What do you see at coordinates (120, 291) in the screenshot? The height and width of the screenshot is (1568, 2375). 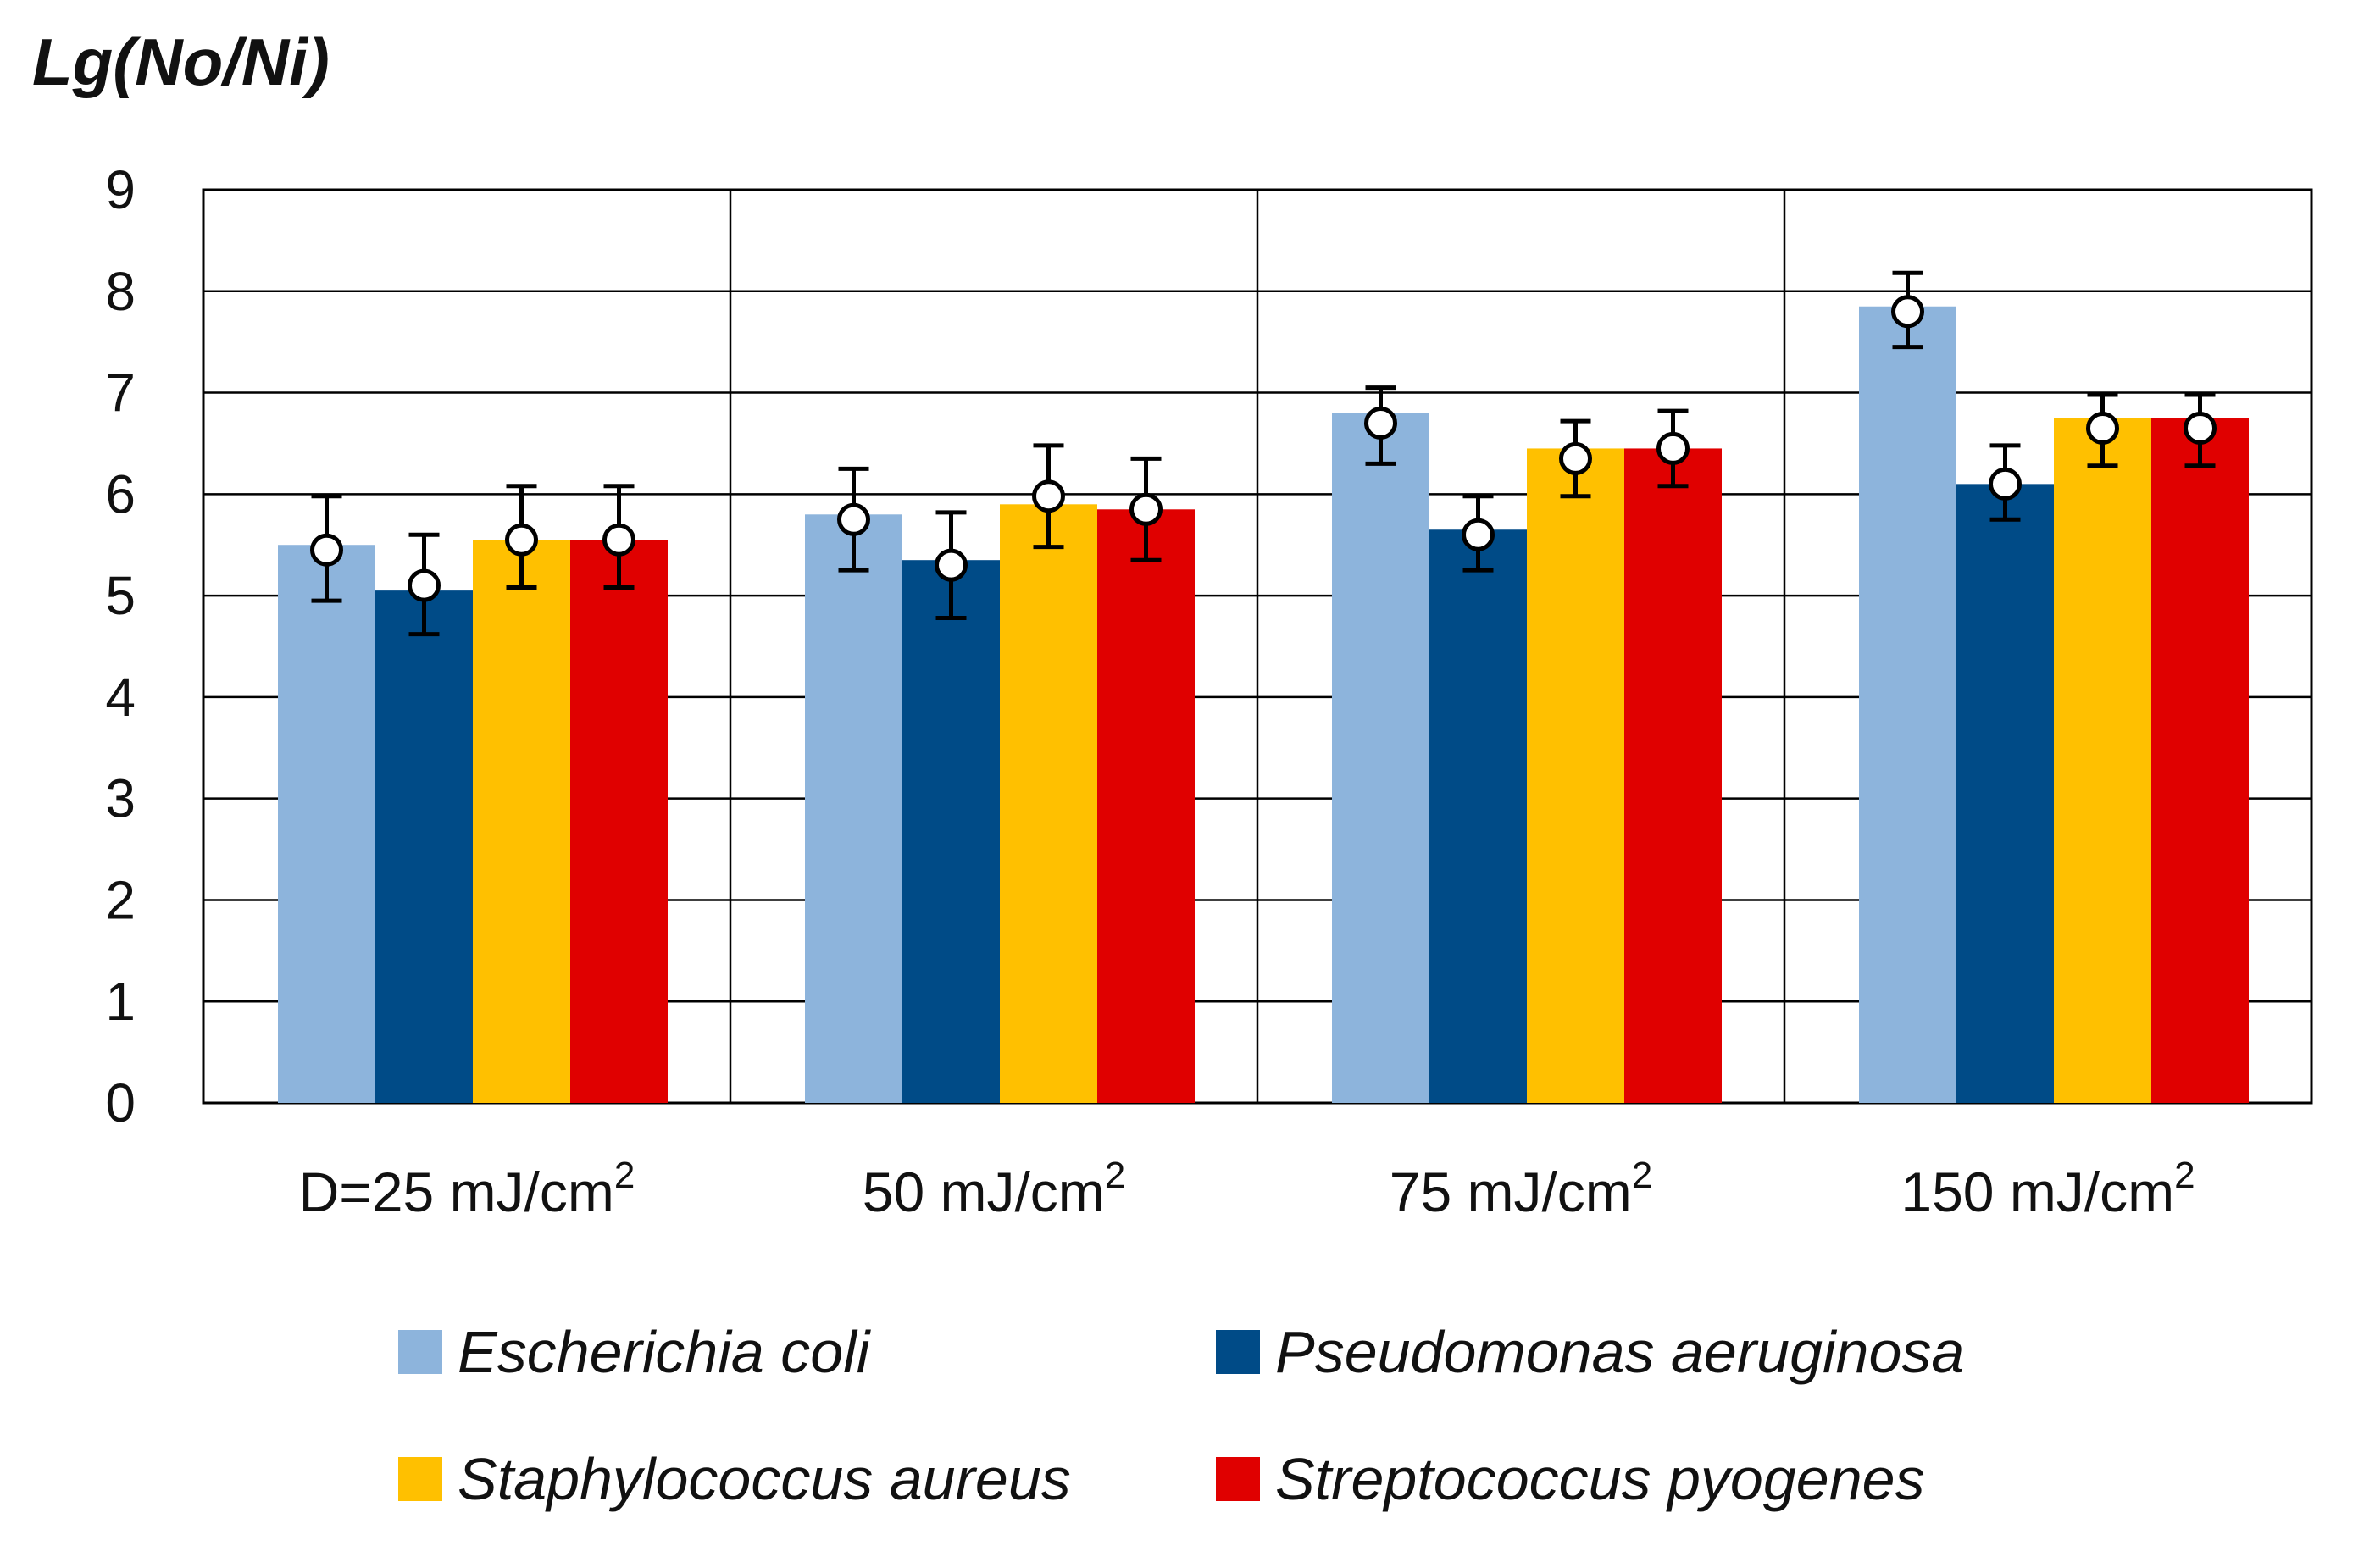 I see `y-tick-label: 8` at bounding box center [120, 291].